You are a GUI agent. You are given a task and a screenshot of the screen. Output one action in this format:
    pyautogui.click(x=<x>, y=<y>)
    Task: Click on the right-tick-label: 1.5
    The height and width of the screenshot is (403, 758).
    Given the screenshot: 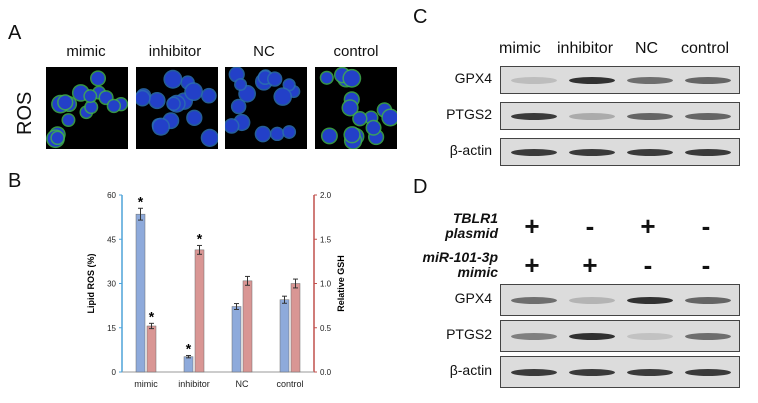 What is the action you would take?
    pyautogui.click(x=326, y=239)
    